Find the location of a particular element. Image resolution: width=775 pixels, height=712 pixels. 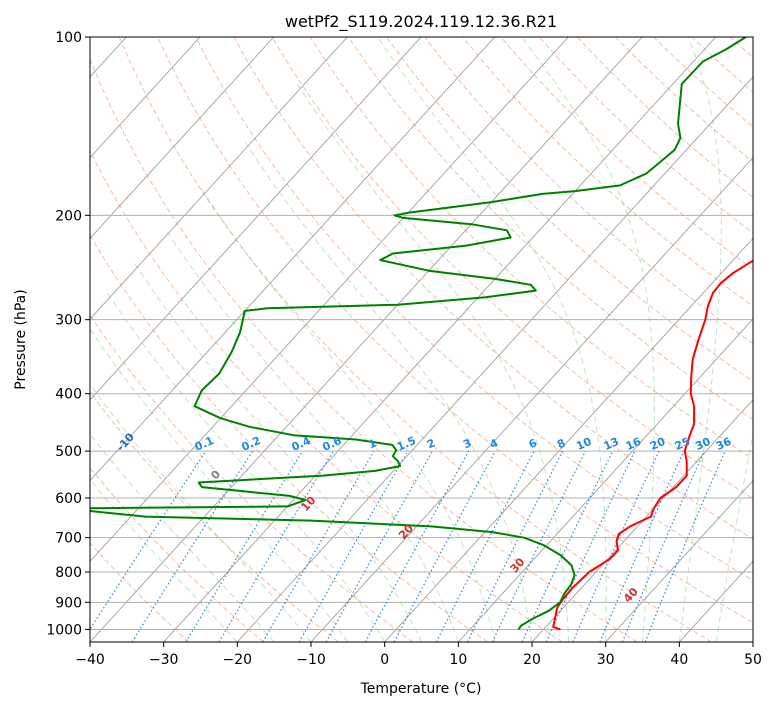

x-axis-label: Temperature (°C) is located at coordinates (421, 689).